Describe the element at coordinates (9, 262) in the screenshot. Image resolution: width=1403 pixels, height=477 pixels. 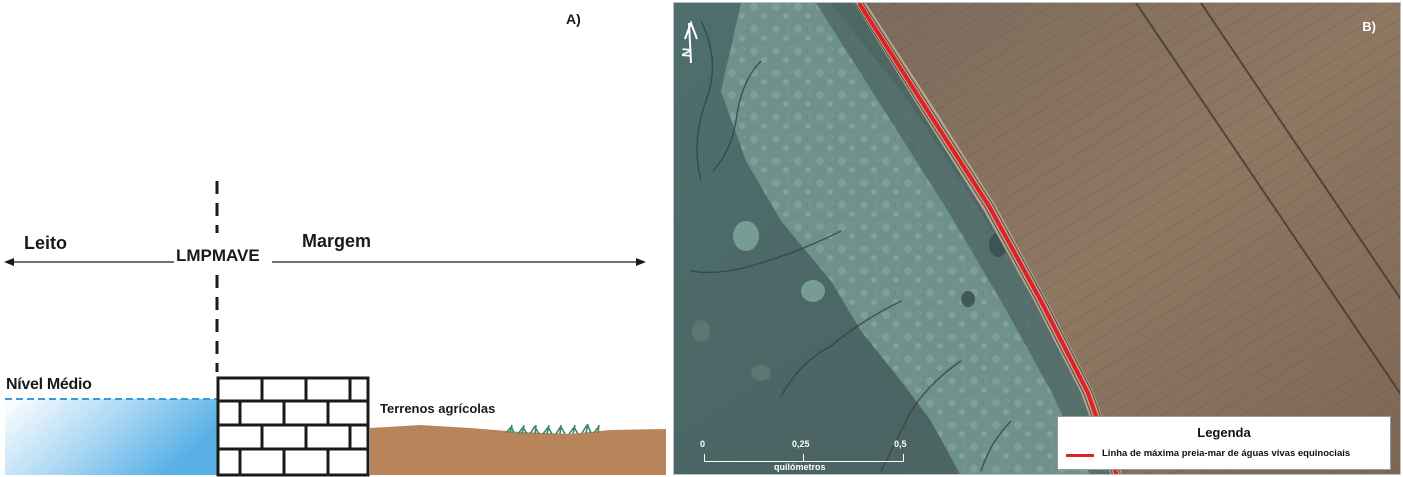
I see `arrow-head-left` at that location.